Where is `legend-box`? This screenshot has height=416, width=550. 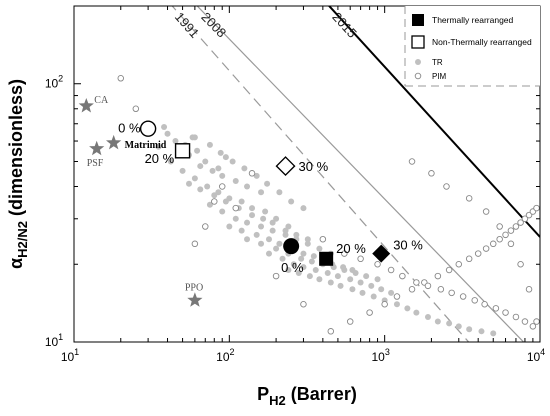
legend-box is located at coordinates (472, 46).